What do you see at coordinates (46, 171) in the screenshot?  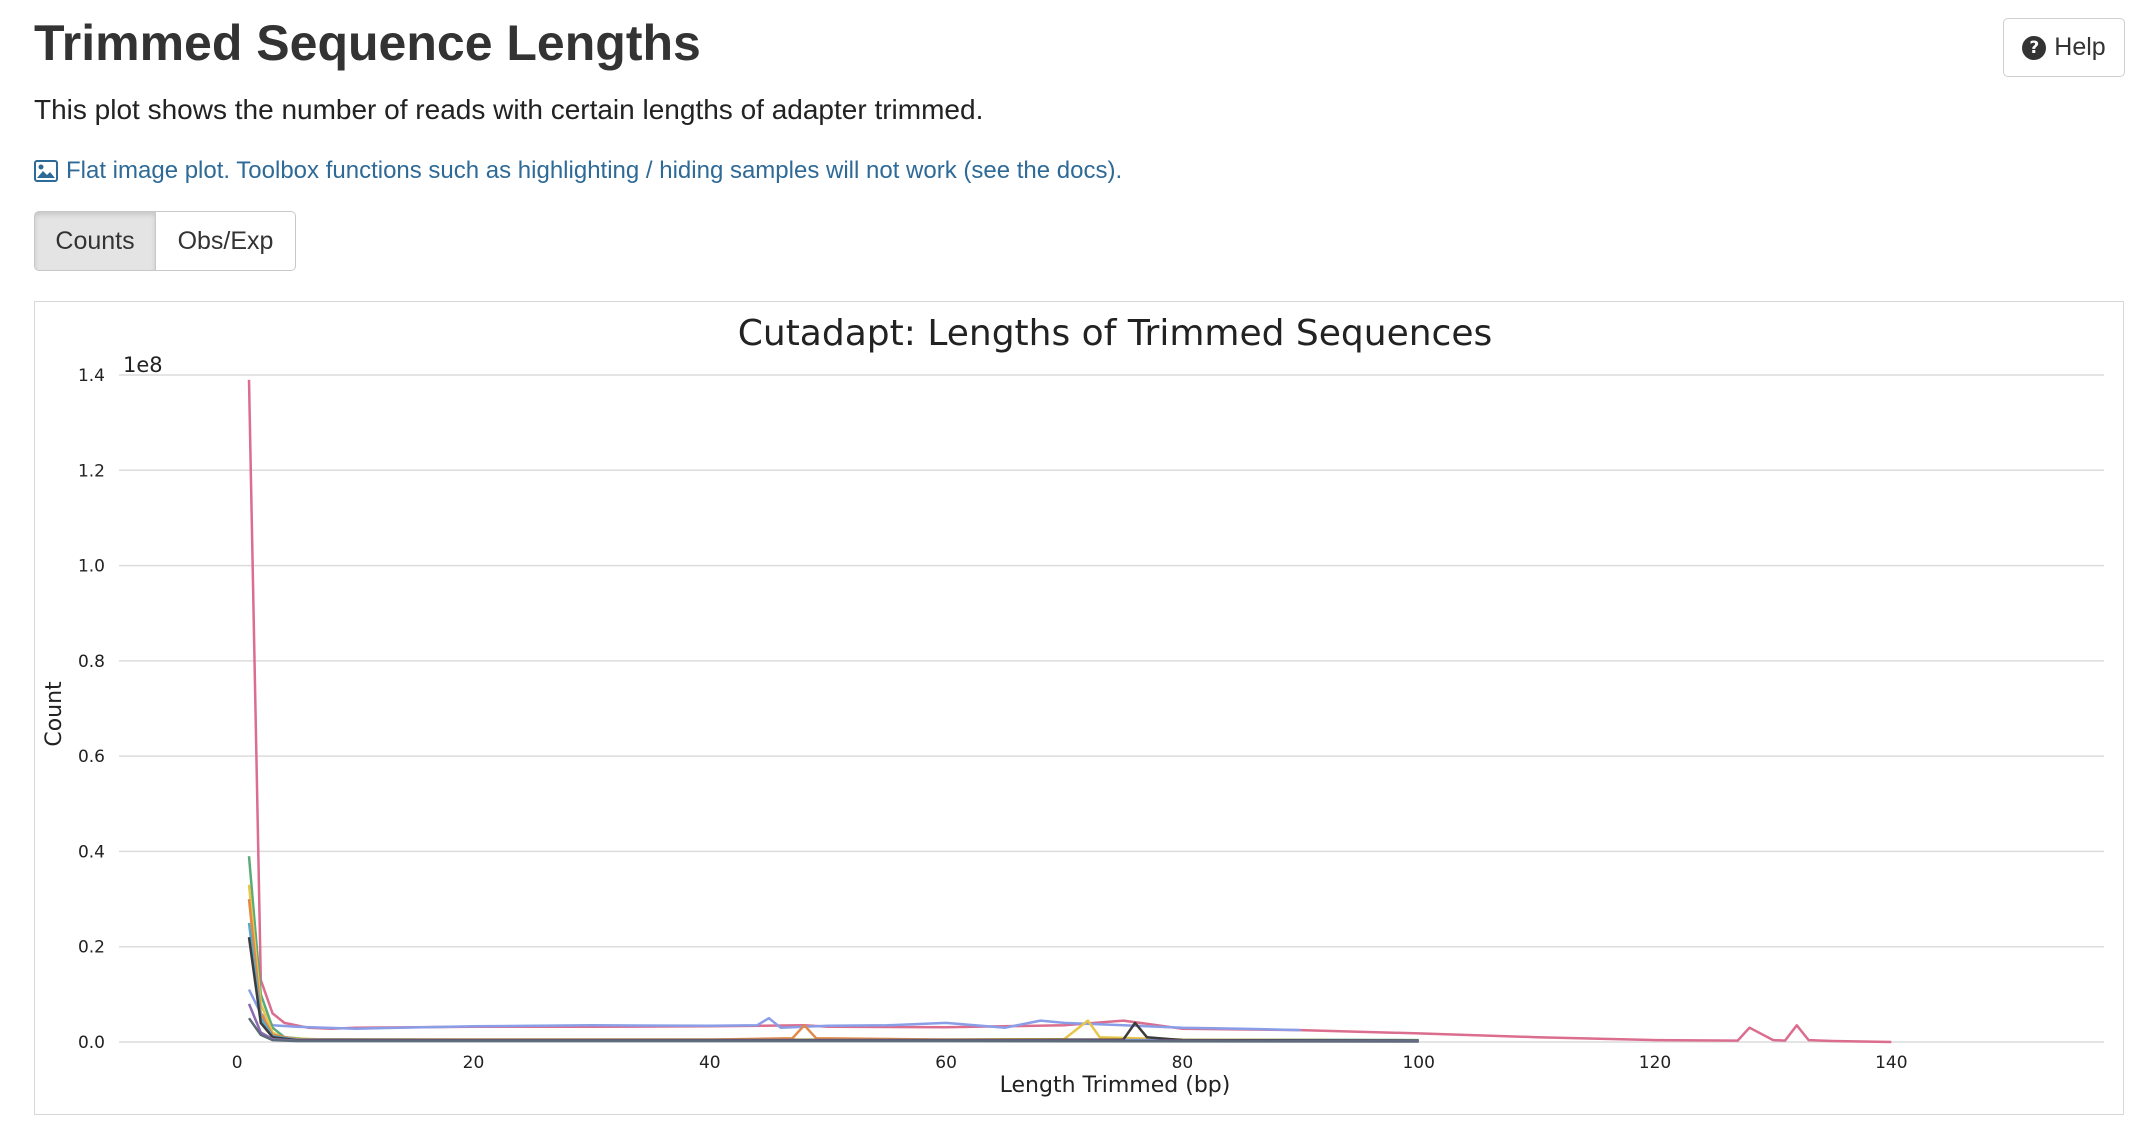 I see `image-icon` at bounding box center [46, 171].